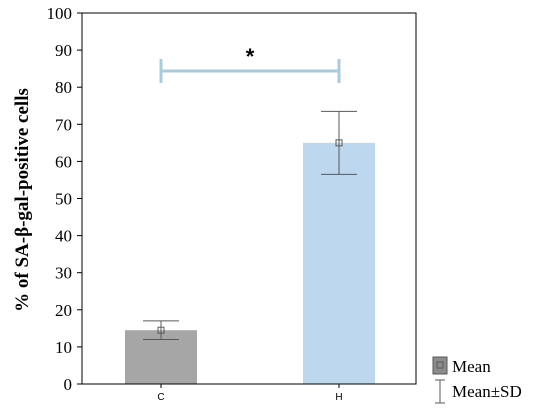  What do you see at coordinates (63, 273) in the screenshot?
I see `y-tick-label: 30` at bounding box center [63, 273].